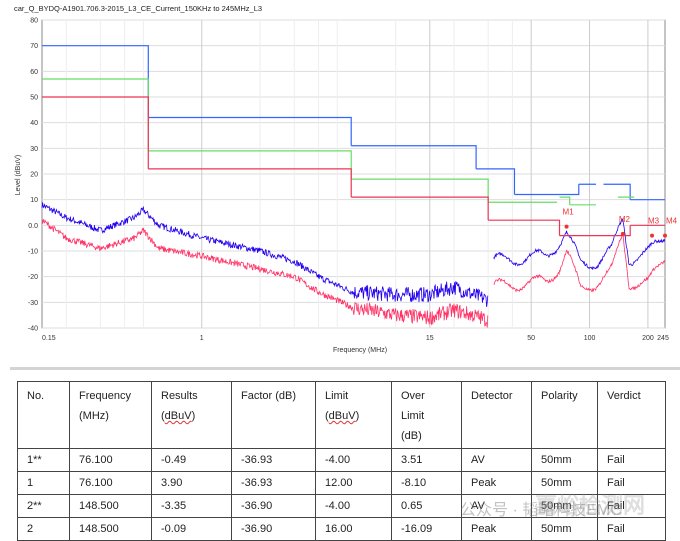 The height and width of the screenshot is (541, 680). Describe the element at coordinates (426, 506) in the screenshot. I see `table-cell: 0.65` at that location.